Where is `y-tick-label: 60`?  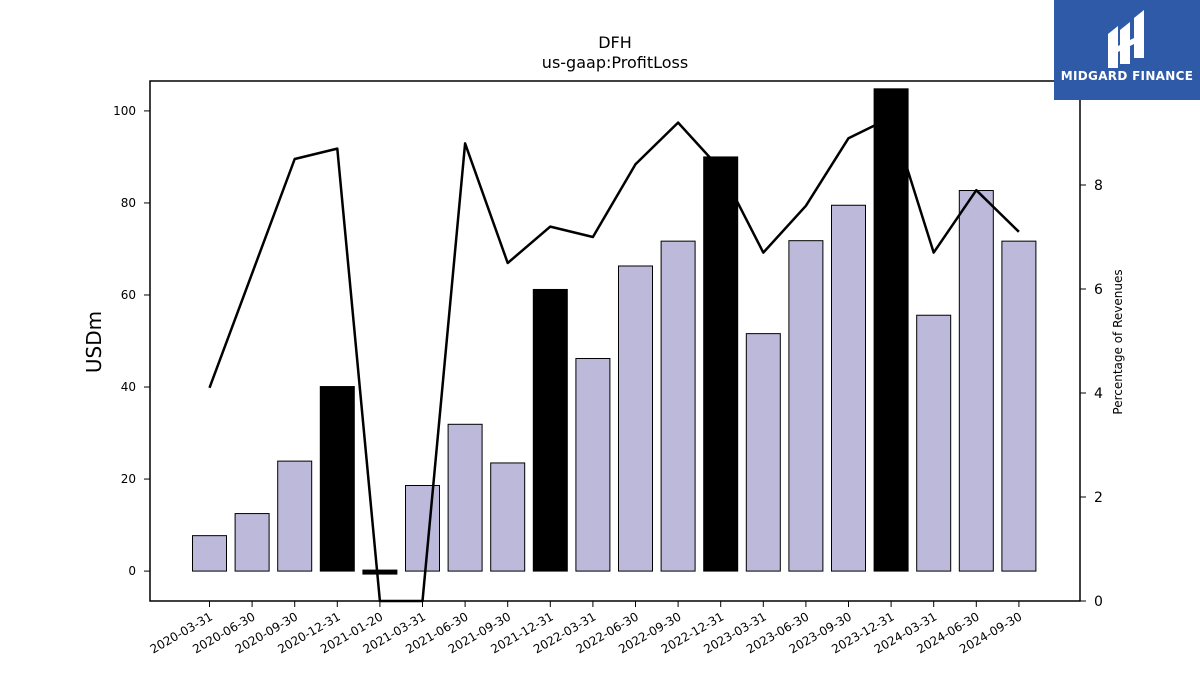
y-tick-label: 60 is located at coordinates (128, 295).